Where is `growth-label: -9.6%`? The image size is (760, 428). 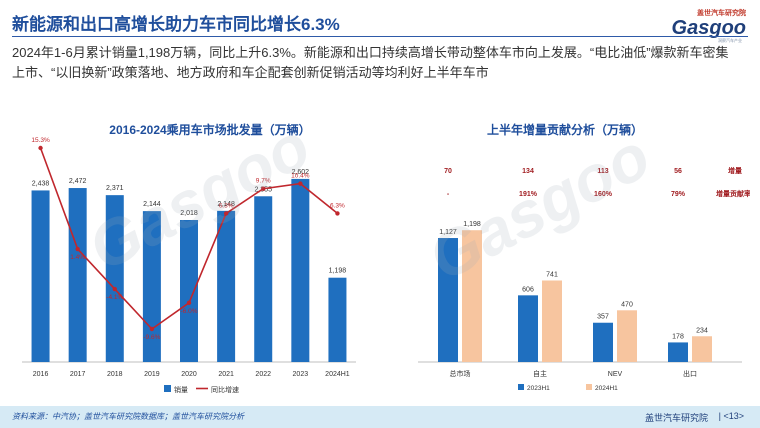
growth-label: -9.6% is located at coordinates (151, 337).